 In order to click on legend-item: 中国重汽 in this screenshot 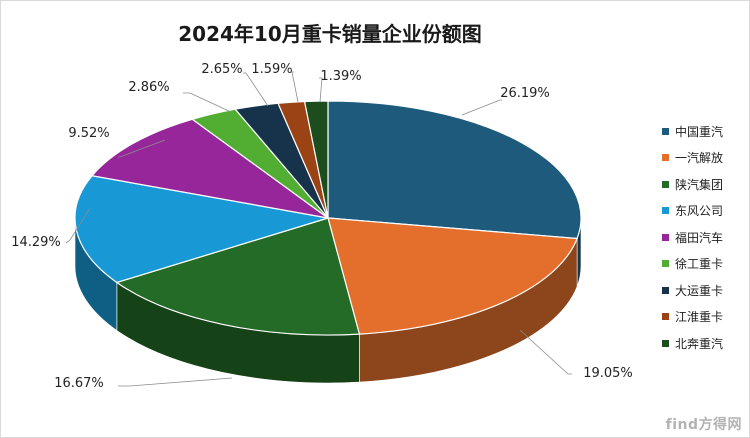, I will do `click(705, 131)`.